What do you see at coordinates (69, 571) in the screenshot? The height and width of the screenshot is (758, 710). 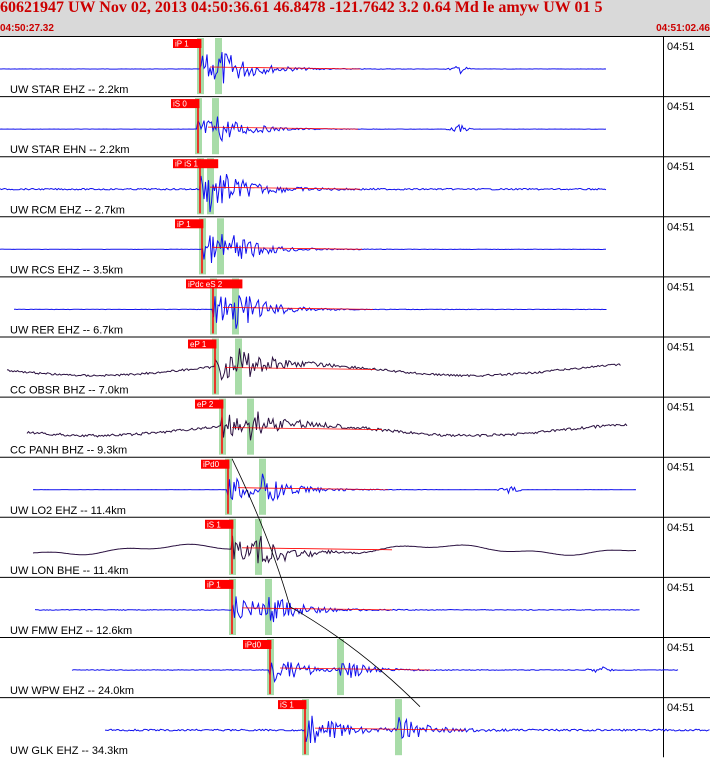 I see `station-label: UW LON BHE -- 11.4km` at bounding box center [69, 571].